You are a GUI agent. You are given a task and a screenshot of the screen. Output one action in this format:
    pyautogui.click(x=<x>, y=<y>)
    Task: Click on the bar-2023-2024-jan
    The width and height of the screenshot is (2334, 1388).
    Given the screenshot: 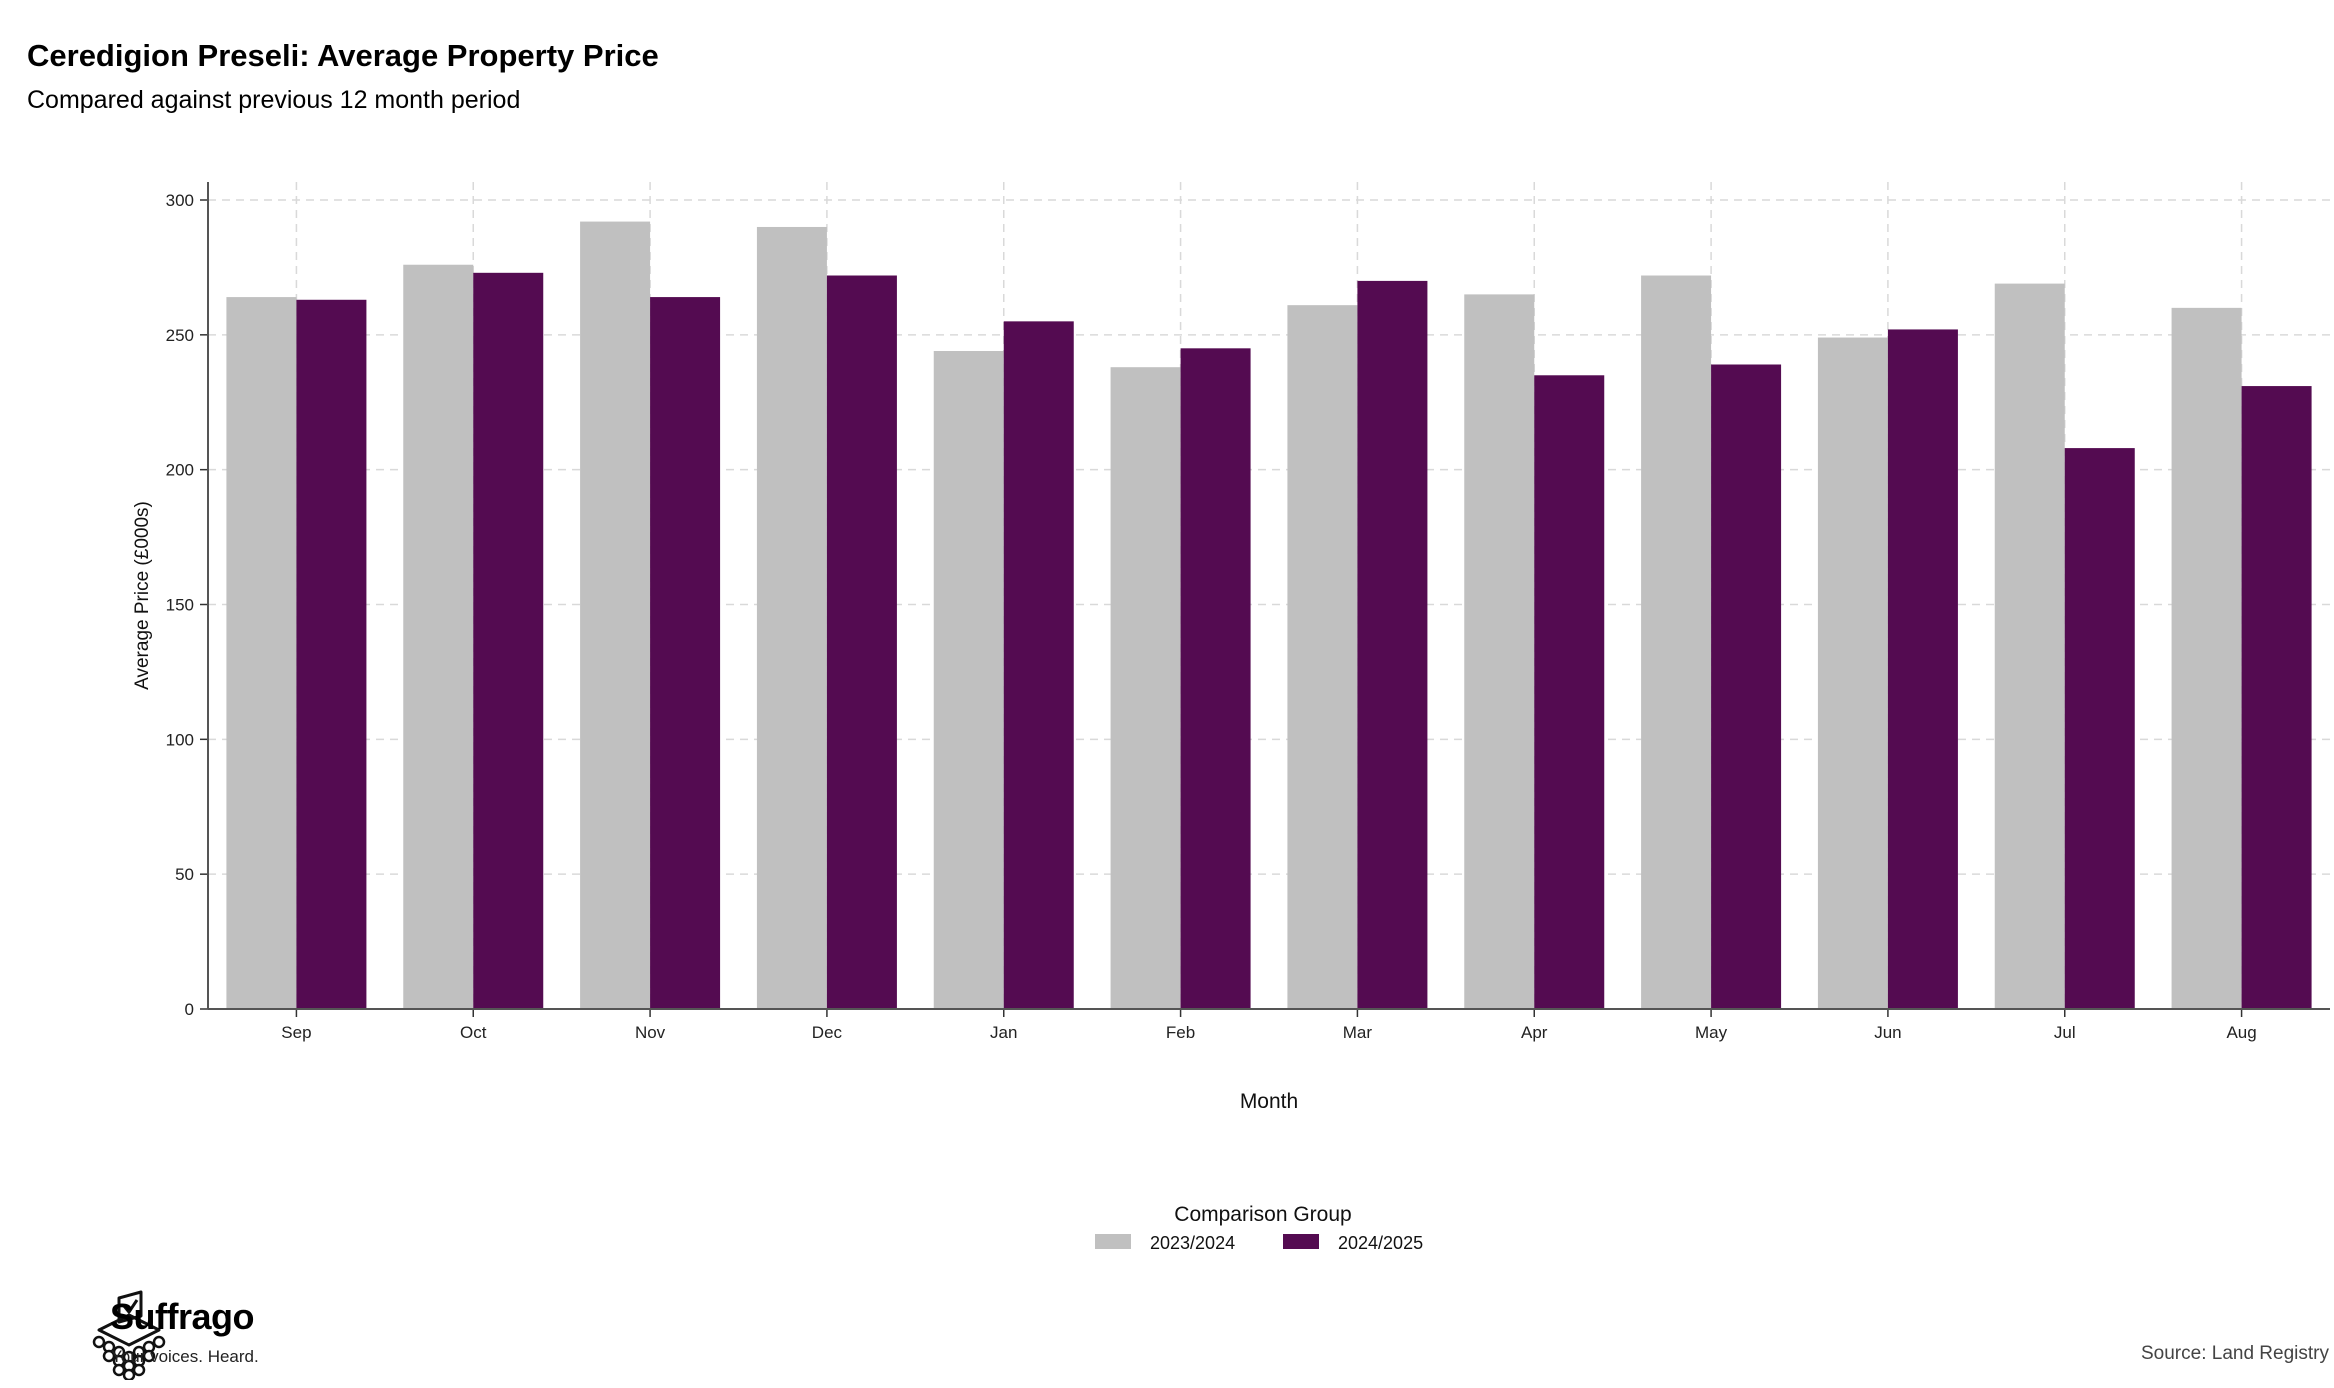 What is the action you would take?
    pyautogui.click(x=968, y=680)
    